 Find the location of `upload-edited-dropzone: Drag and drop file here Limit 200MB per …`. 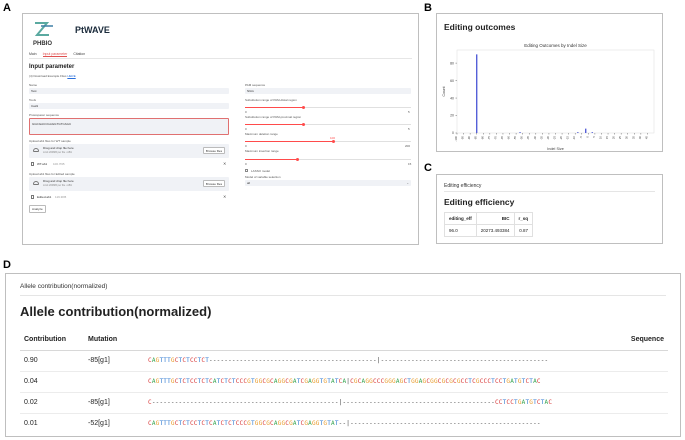

upload-edited-dropzone: Drag and drop file here Limit 200MB per … is located at coordinates (129, 184).